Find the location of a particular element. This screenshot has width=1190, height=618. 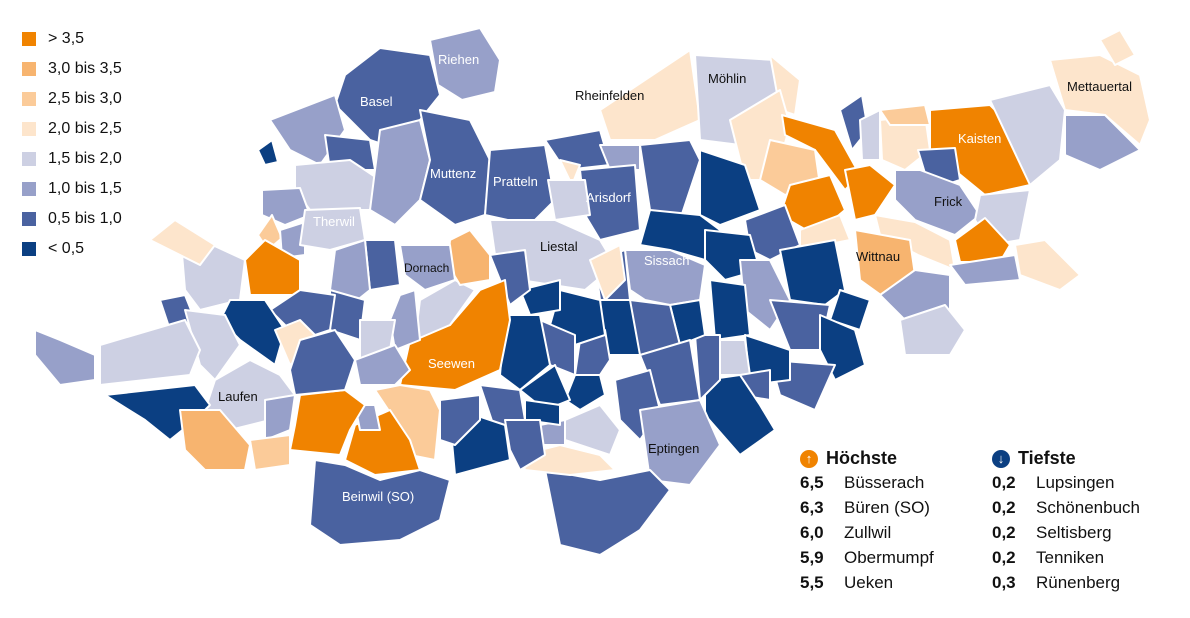

label-therwil: Therwil is located at coordinates (334, 221).